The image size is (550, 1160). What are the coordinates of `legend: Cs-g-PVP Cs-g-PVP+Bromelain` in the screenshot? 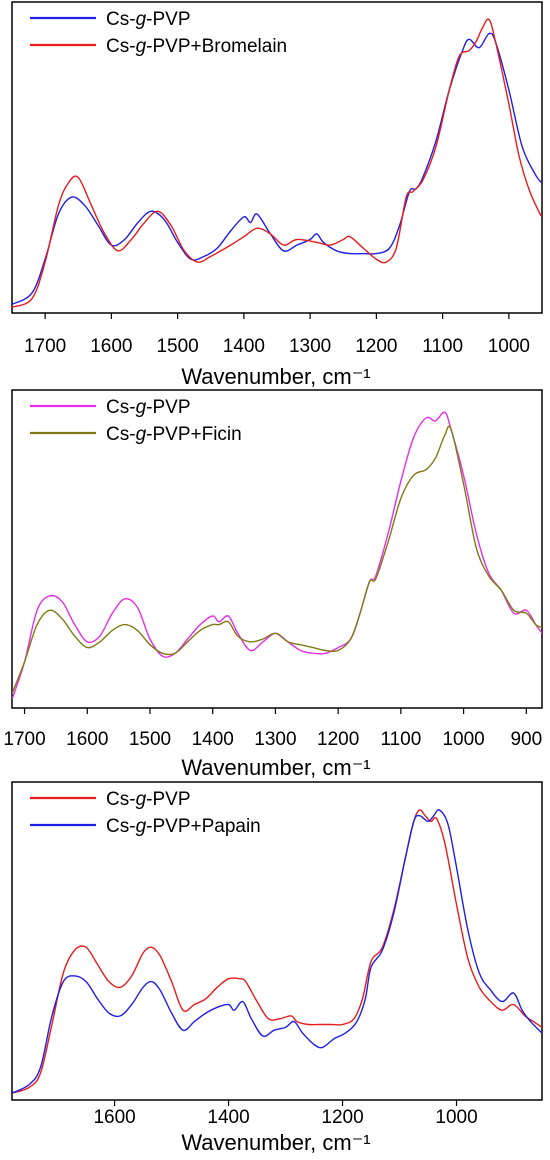 It's located at (158, 33).